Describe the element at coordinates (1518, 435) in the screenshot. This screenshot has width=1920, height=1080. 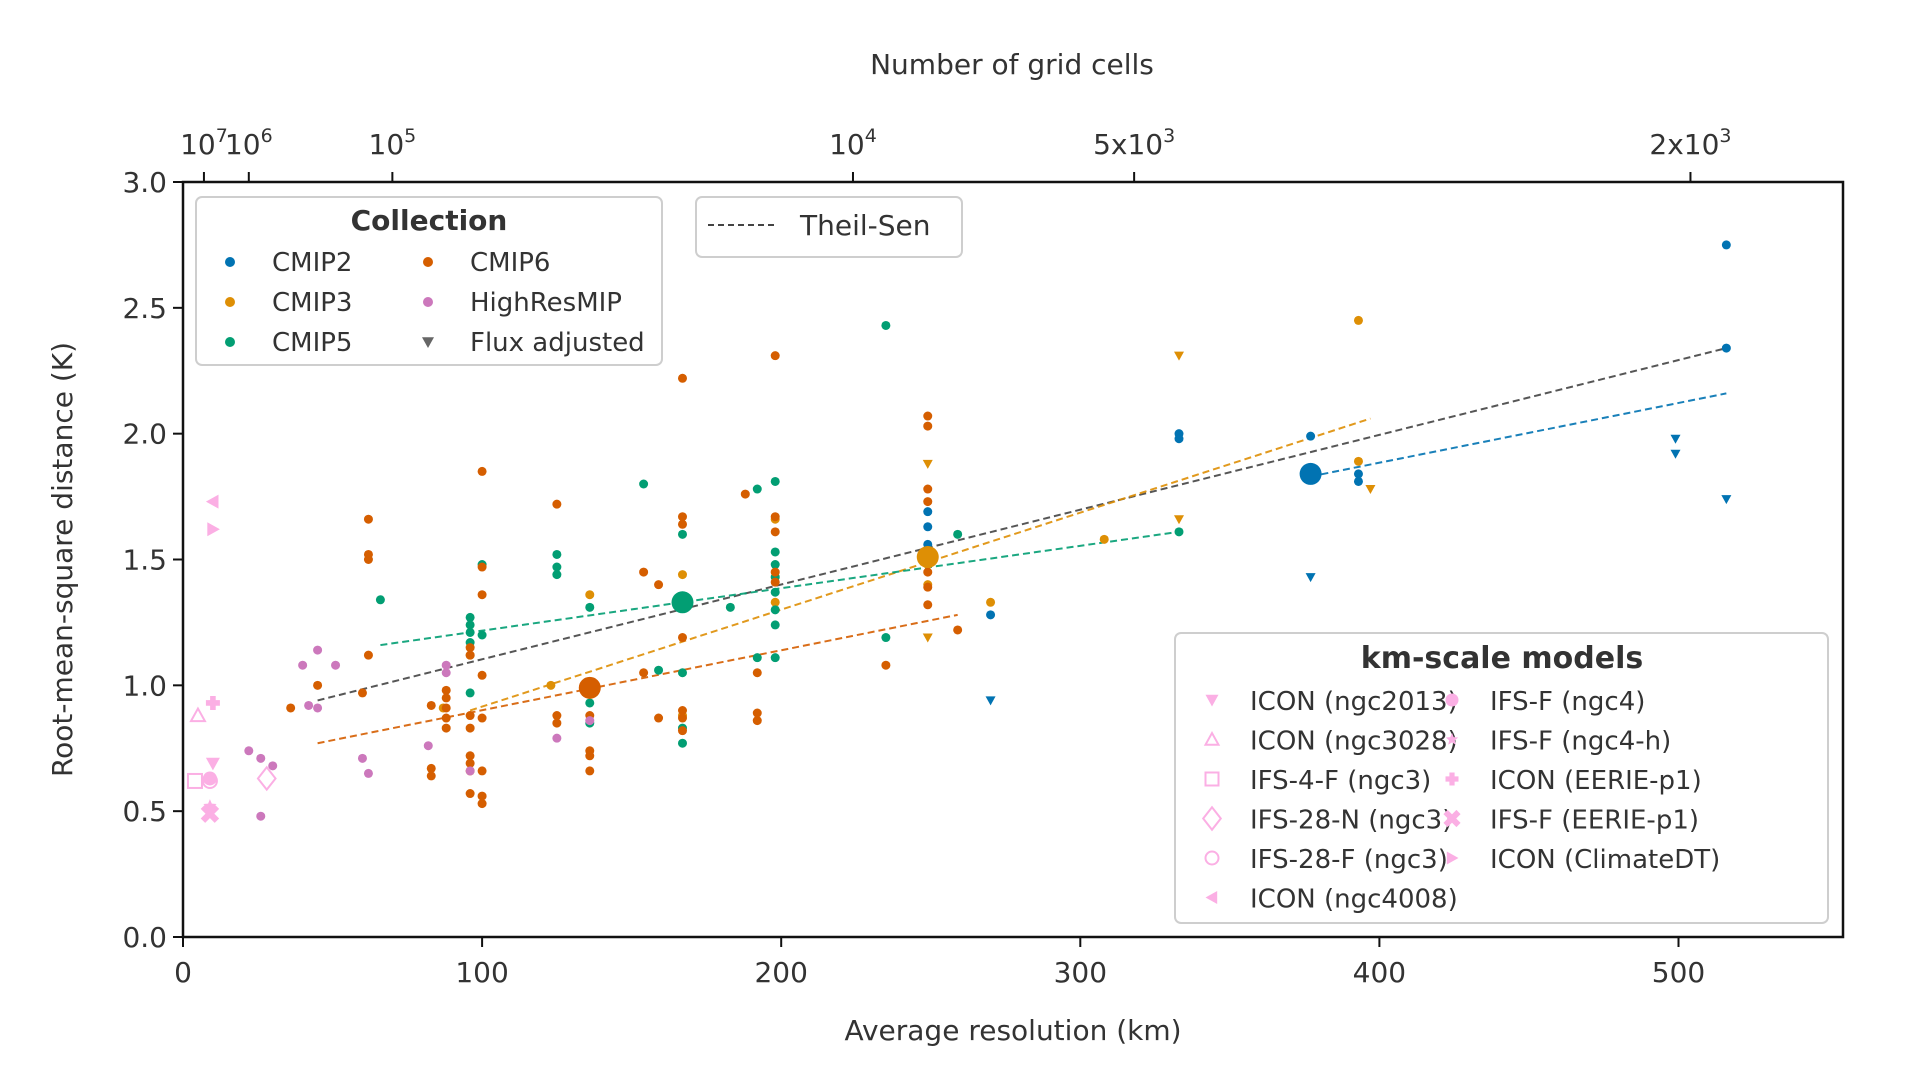
I see `fit-line-cmip2` at that location.